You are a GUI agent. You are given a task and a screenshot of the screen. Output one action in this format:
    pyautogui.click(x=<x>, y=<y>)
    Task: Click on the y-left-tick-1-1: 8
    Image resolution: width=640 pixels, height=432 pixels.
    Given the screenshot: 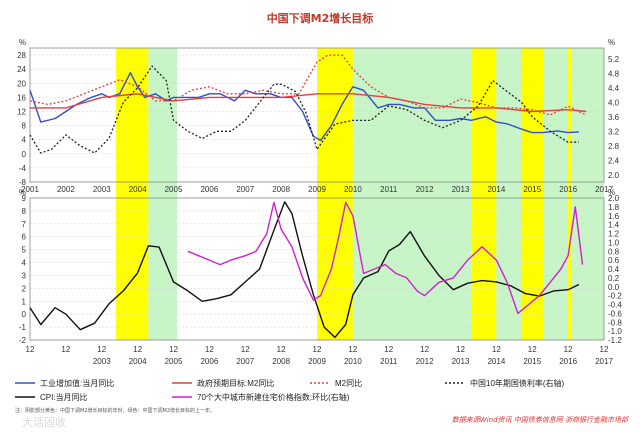 What is the action you would take?
    pyautogui.click(x=24, y=211)
    